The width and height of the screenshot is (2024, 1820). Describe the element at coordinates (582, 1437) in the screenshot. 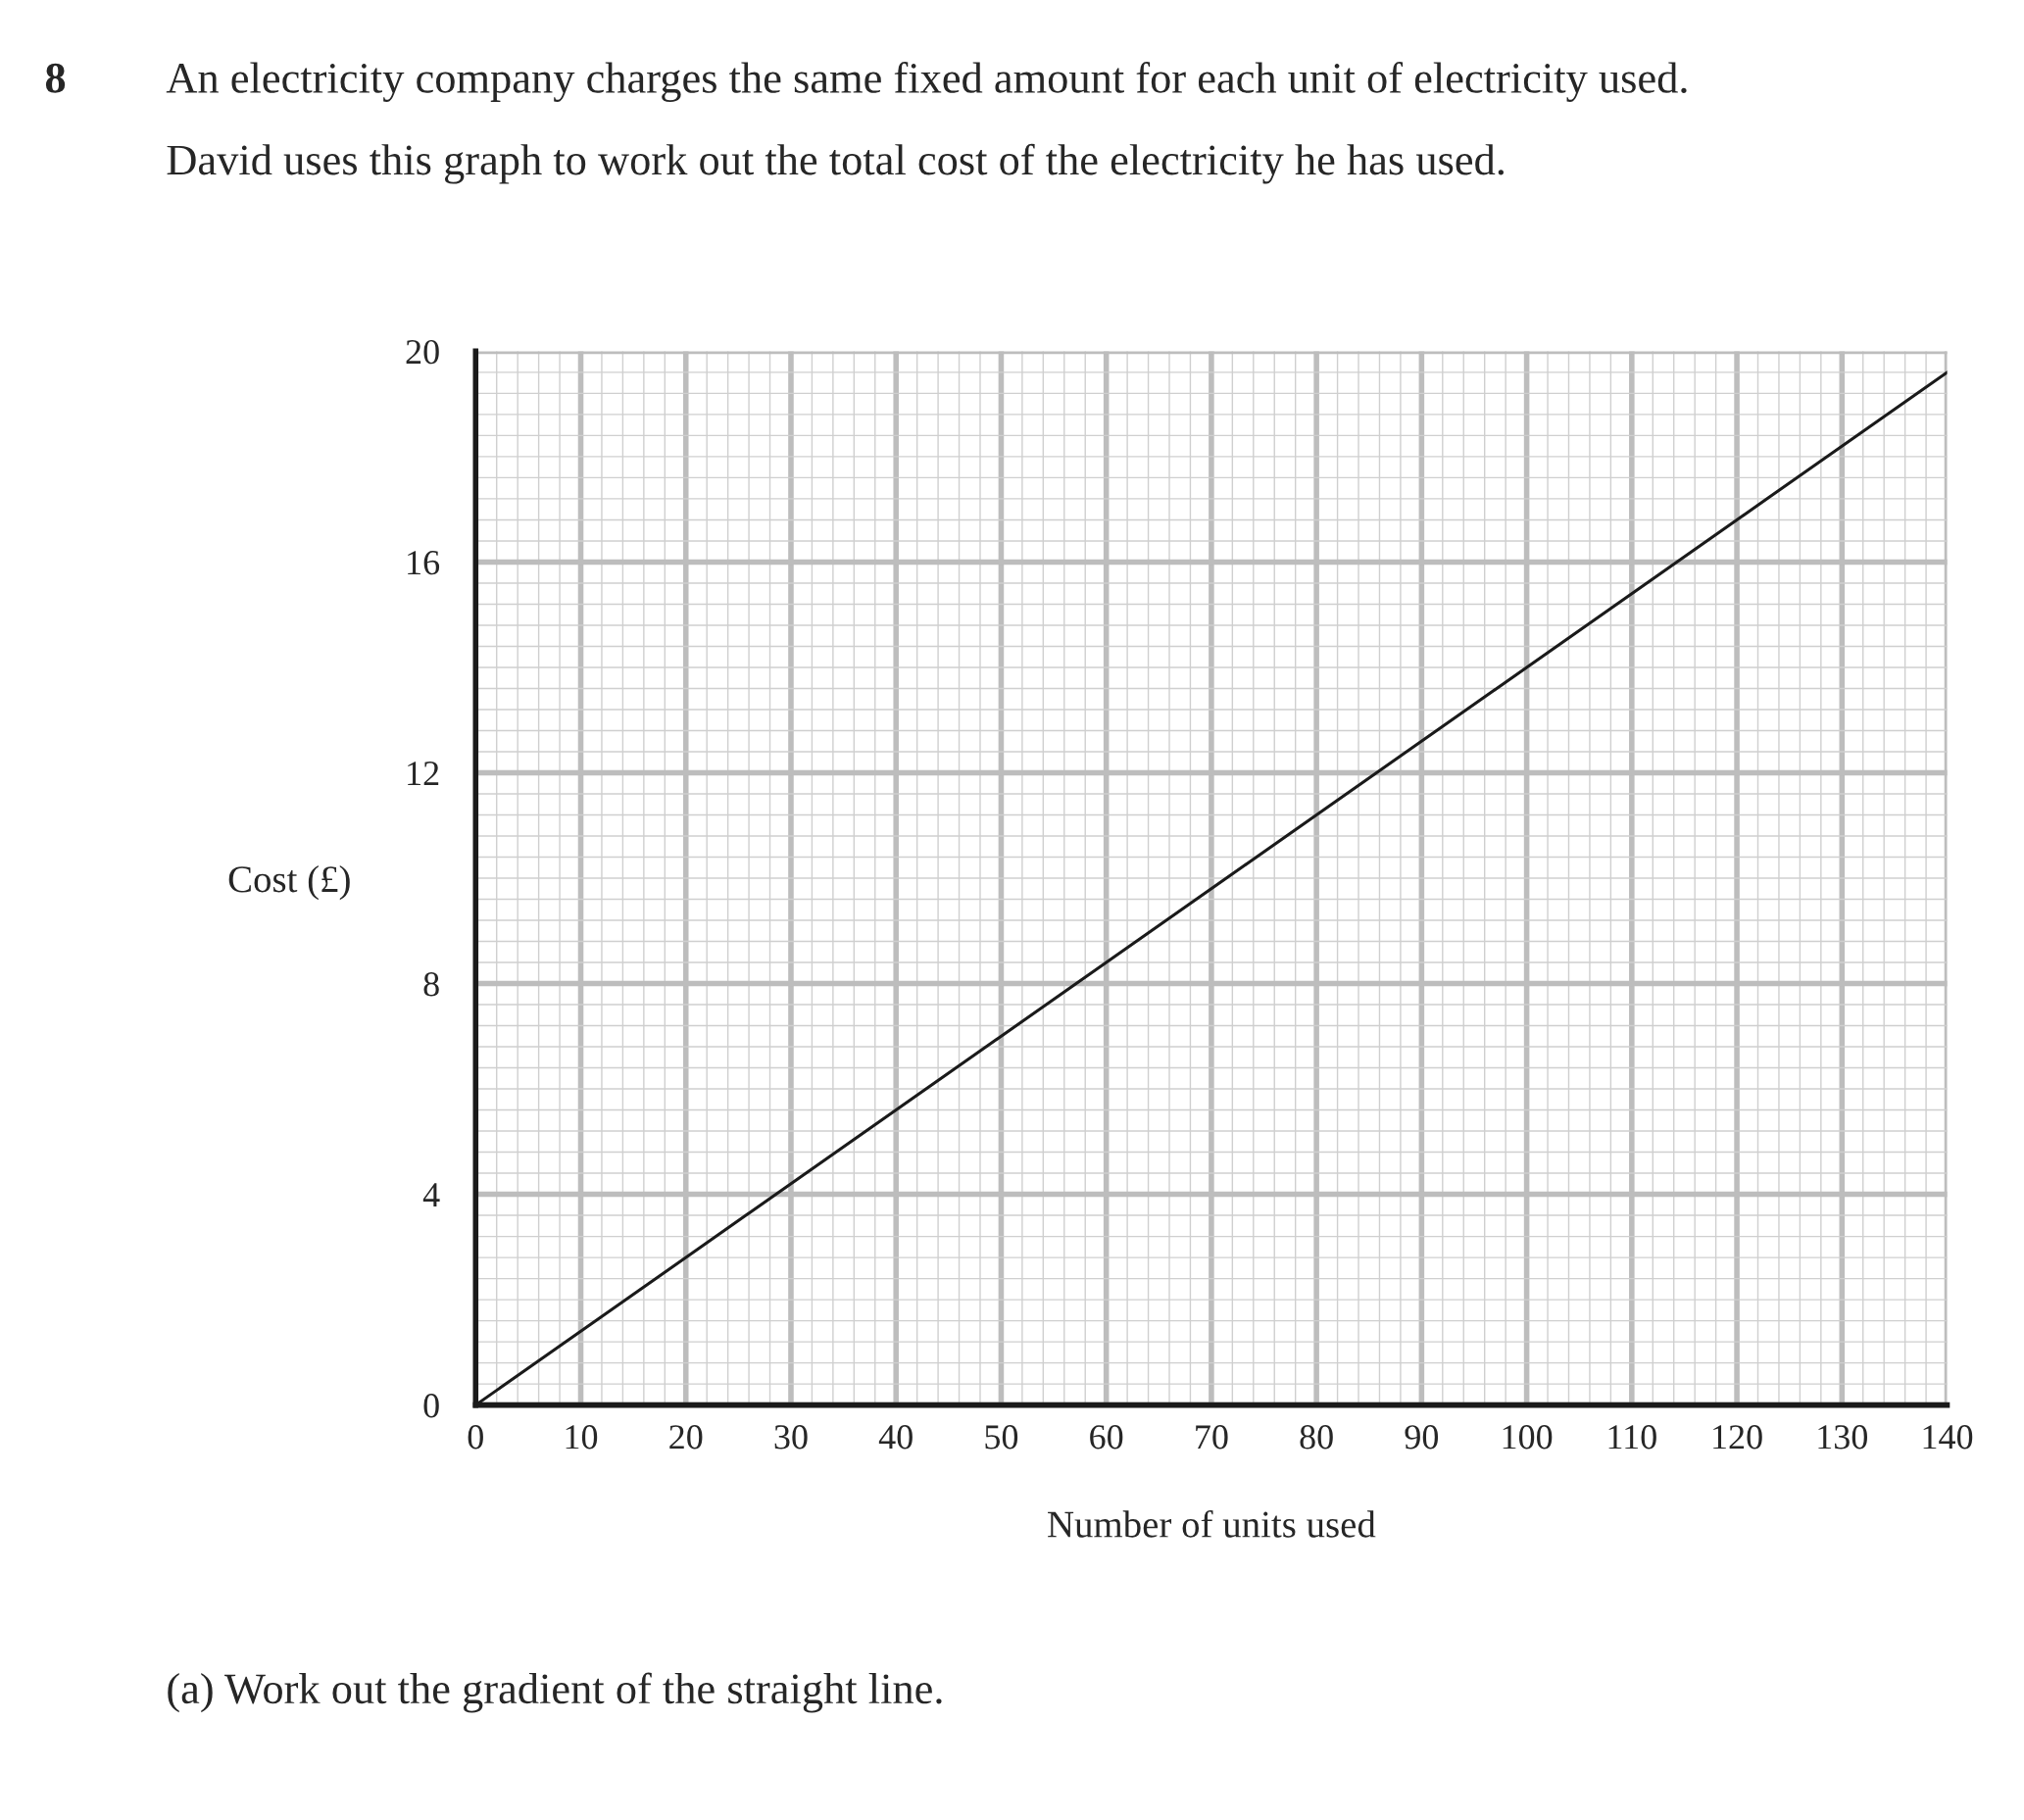

I see `x-tick-label: 10` at that location.